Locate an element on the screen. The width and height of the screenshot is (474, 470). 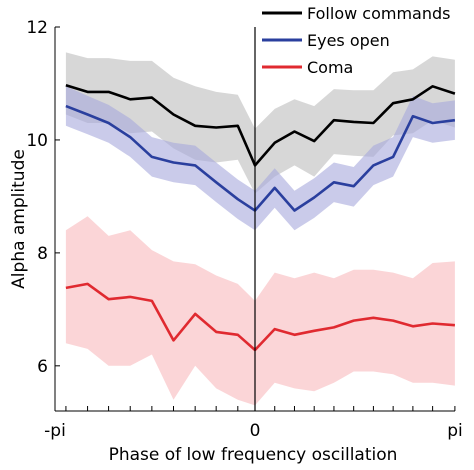
legend-label-1: Eyes open is located at coordinates (348, 40).